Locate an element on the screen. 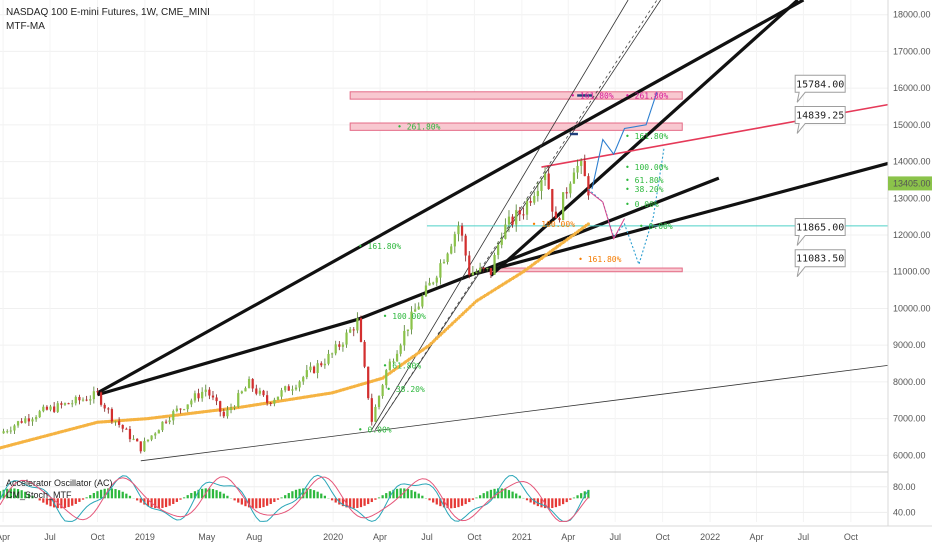 The width and height of the screenshot is (932, 555). y-tick-label: 11000.00 is located at coordinates (911, 272).